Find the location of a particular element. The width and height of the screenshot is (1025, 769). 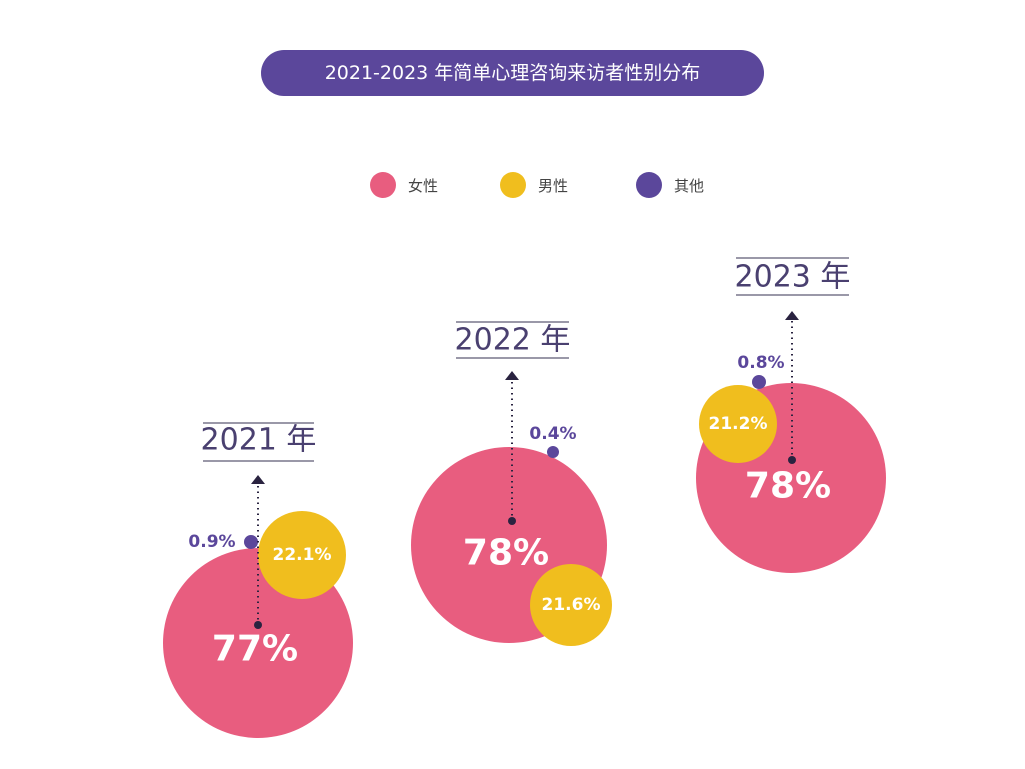

male-value-label: 22.1% is located at coordinates (302, 555).